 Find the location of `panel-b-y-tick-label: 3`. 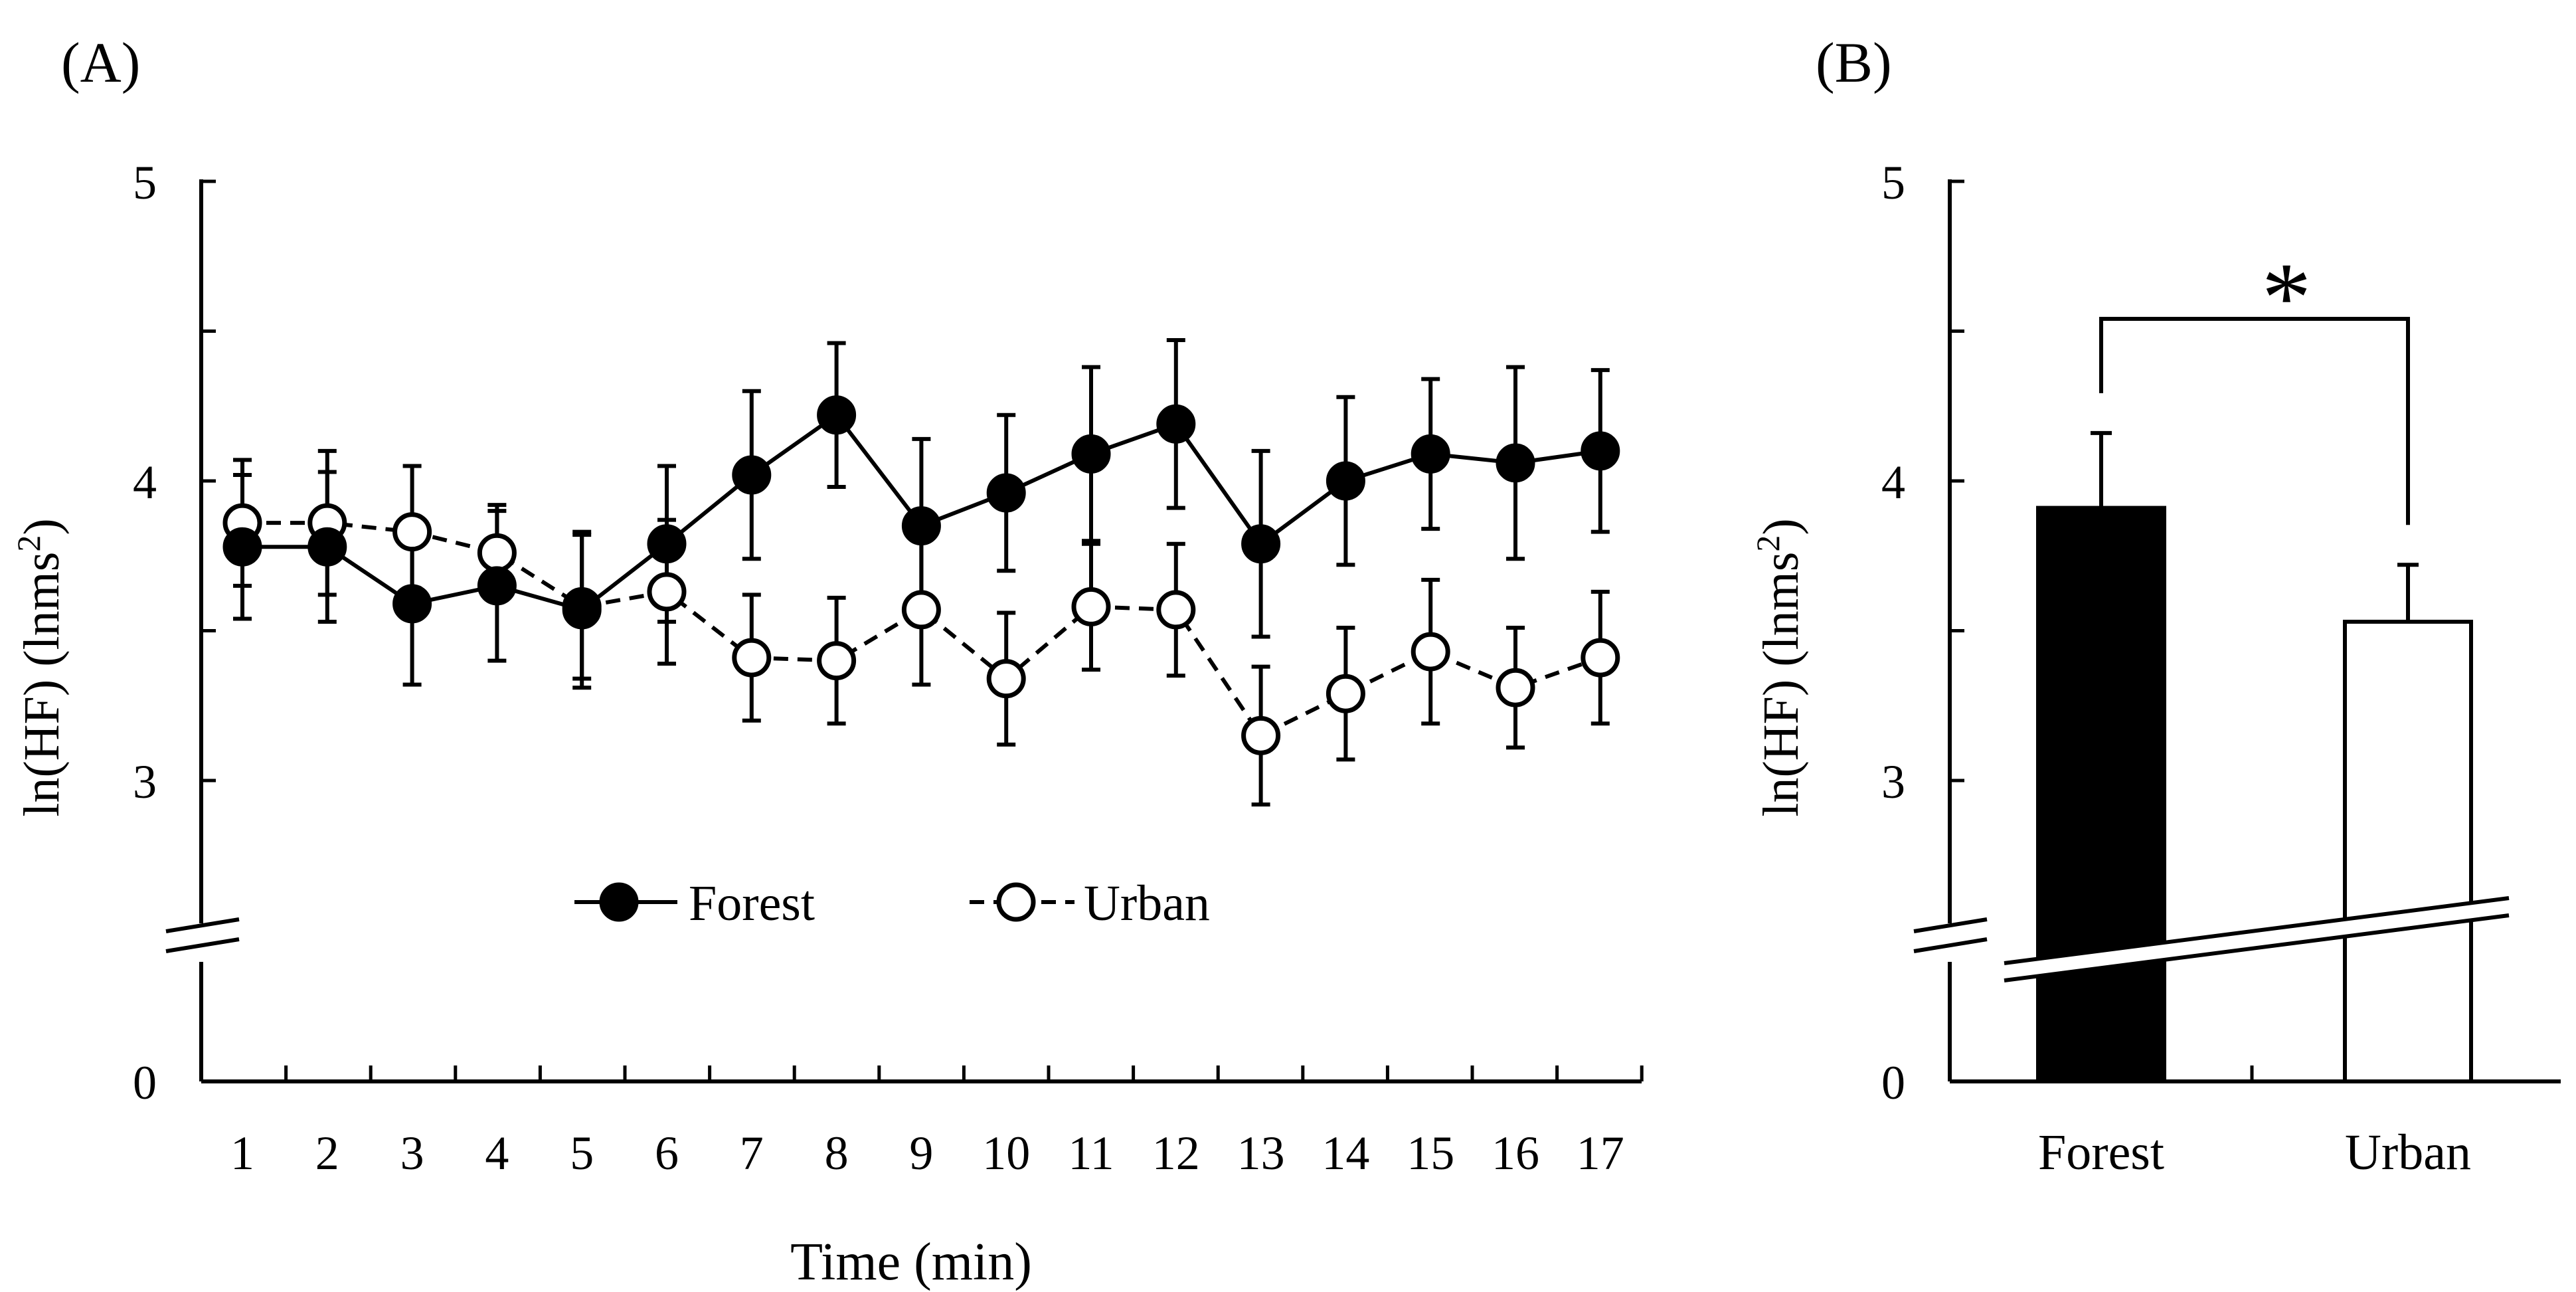

panel-b-y-tick-label: 3 is located at coordinates (1893, 781).